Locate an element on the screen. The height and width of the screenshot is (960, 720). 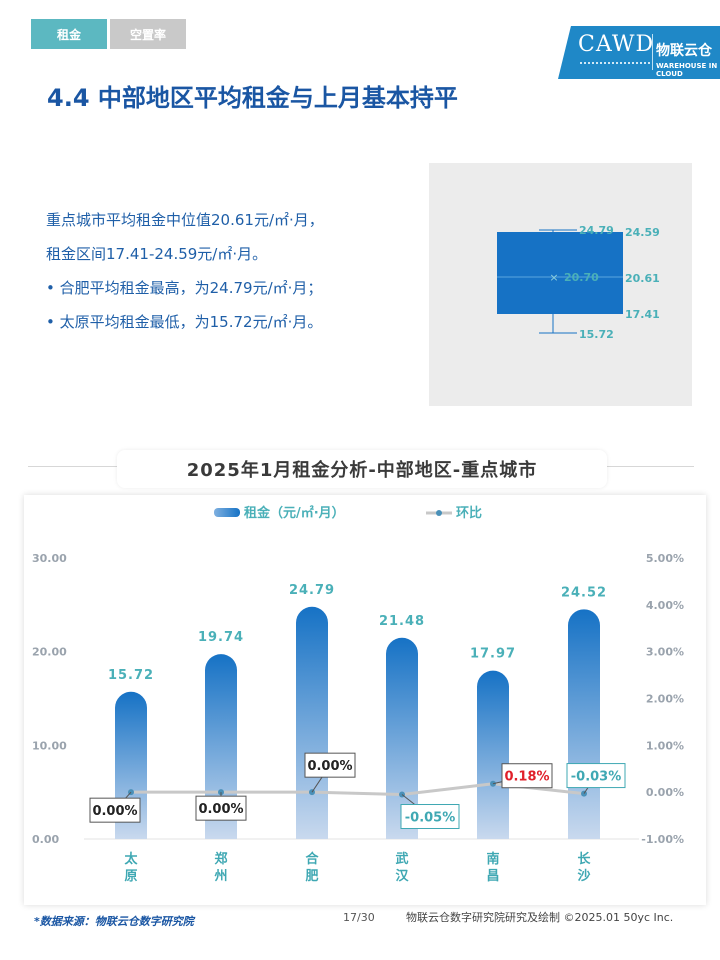
y-right-tick-label: -1.00% is located at coordinates (662, 839).